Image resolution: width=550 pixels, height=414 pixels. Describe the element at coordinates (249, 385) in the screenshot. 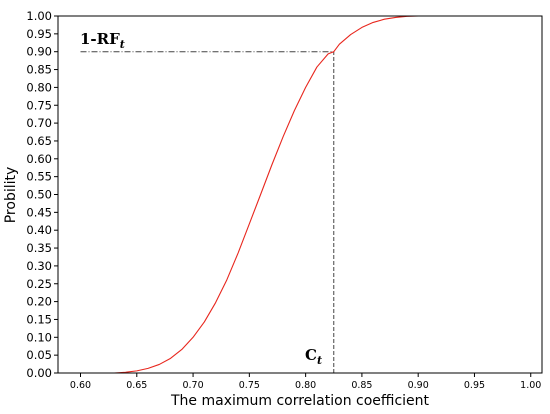

I see `x-tick-label: 0.75` at that location.